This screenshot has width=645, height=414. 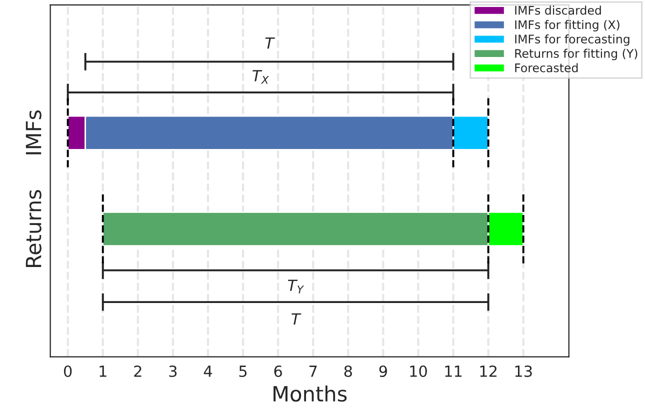 I want to click on x-tick-label: 3, so click(x=173, y=371).